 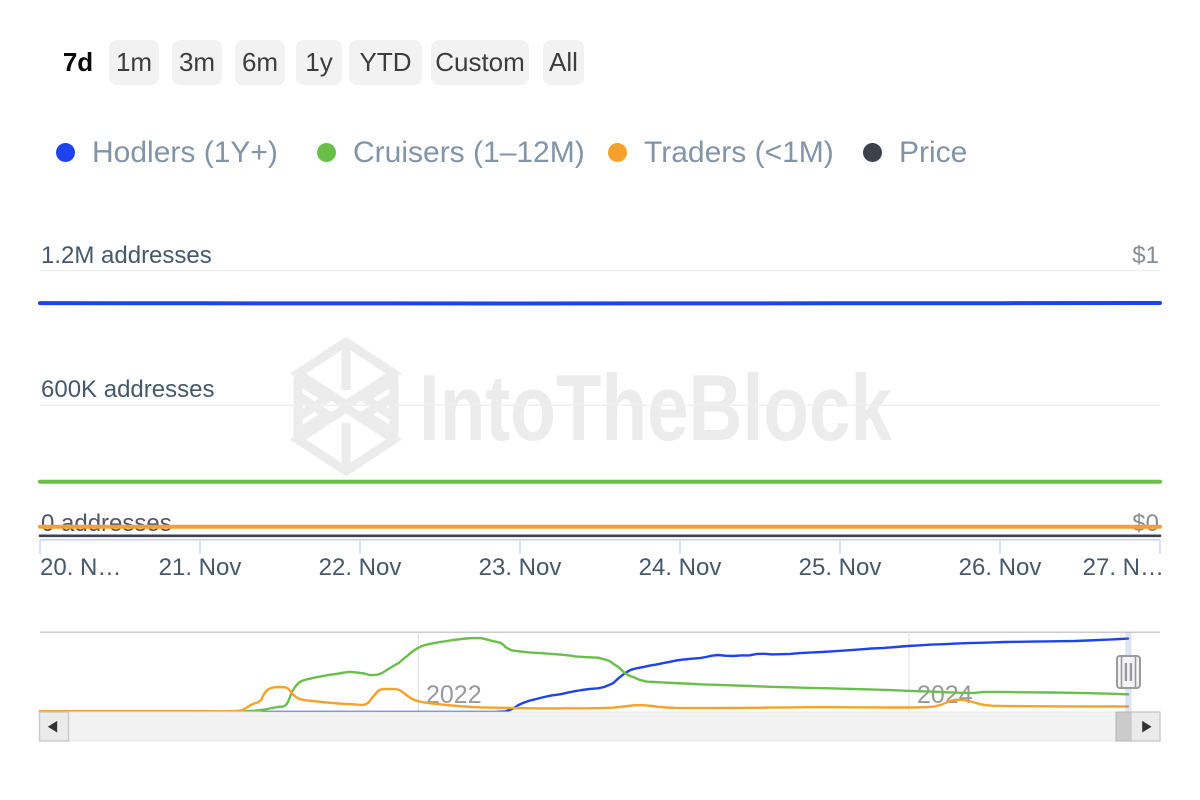 I want to click on xaxis-label: 23. Nov, so click(x=520, y=567).